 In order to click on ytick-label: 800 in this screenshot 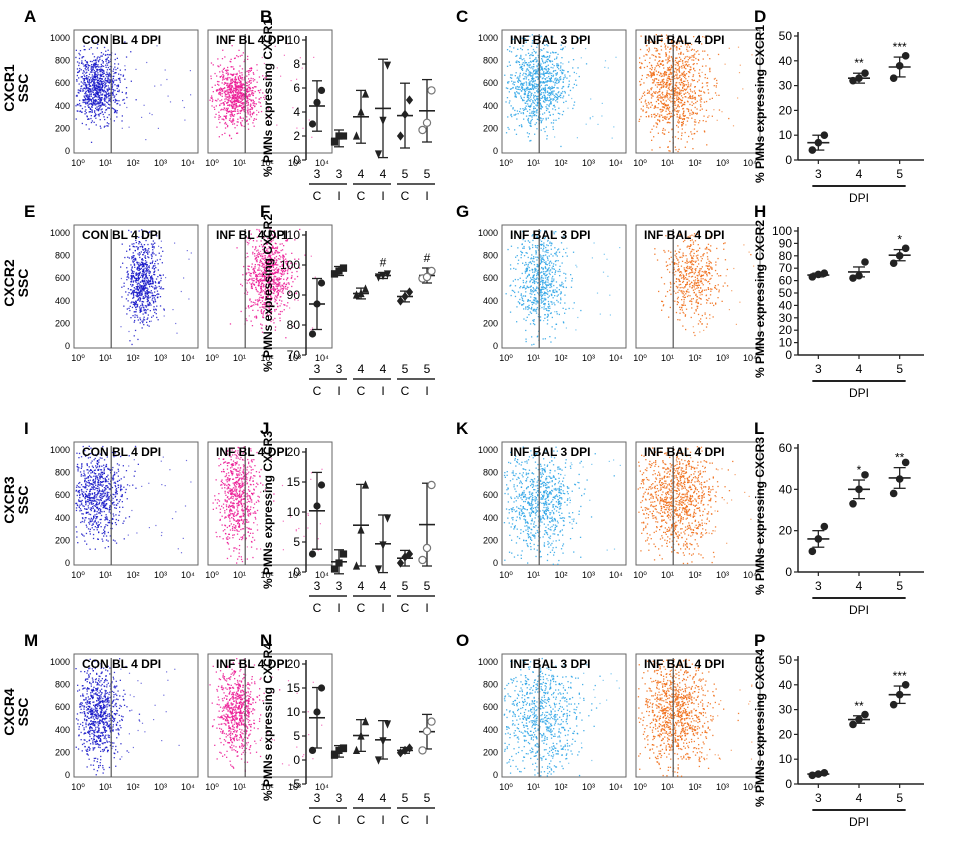, I will do `click(490, 61)`.